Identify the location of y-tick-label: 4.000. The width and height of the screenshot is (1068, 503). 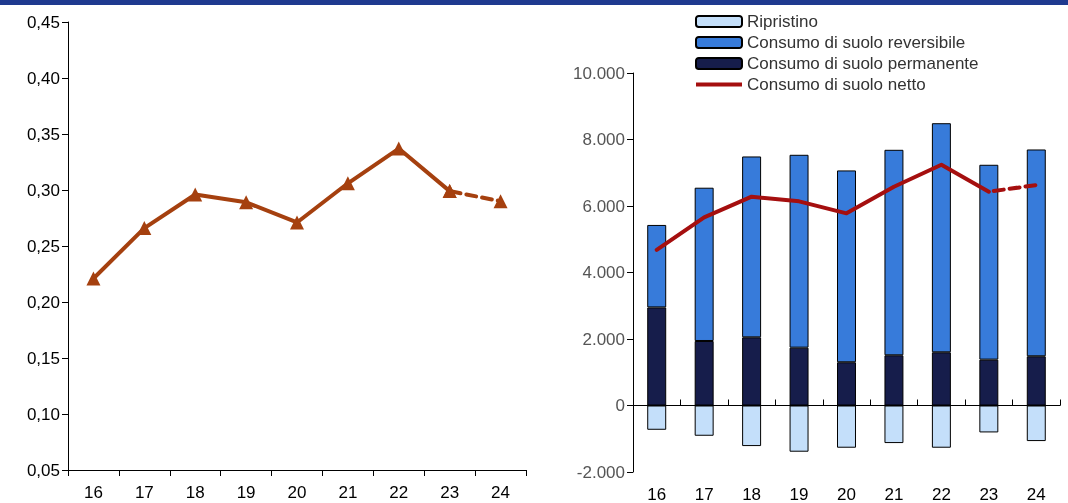
(603, 272).